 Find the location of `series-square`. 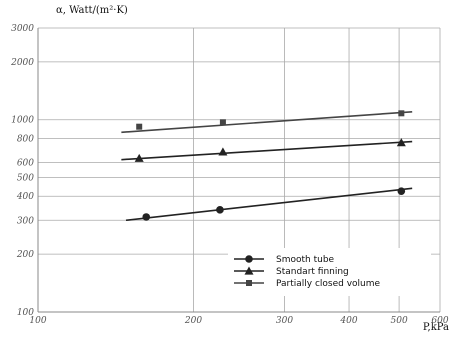

series-square is located at coordinates (267, 122).